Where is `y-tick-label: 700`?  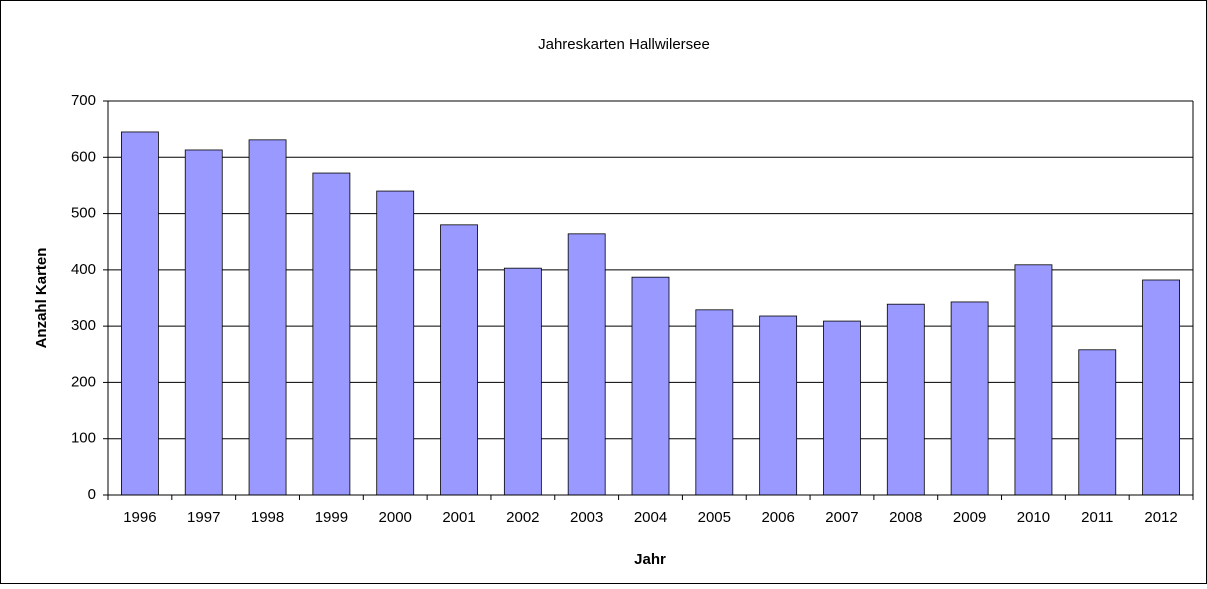
y-tick-label: 700 is located at coordinates (83, 100).